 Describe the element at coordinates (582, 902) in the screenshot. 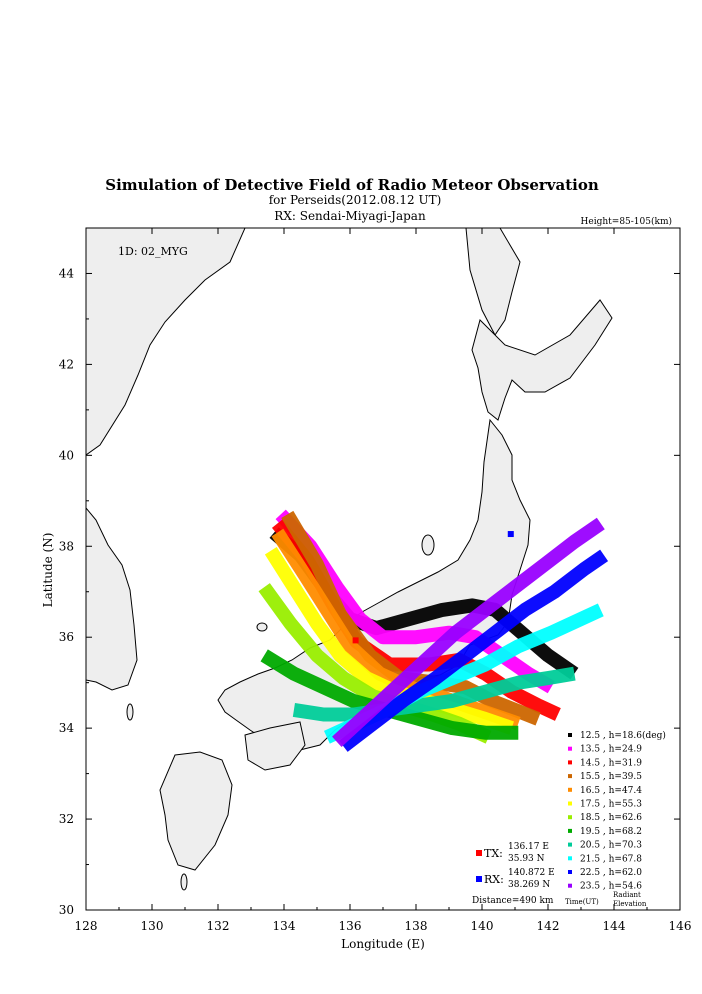

I see `legend-time-label: Time(UT)` at that location.